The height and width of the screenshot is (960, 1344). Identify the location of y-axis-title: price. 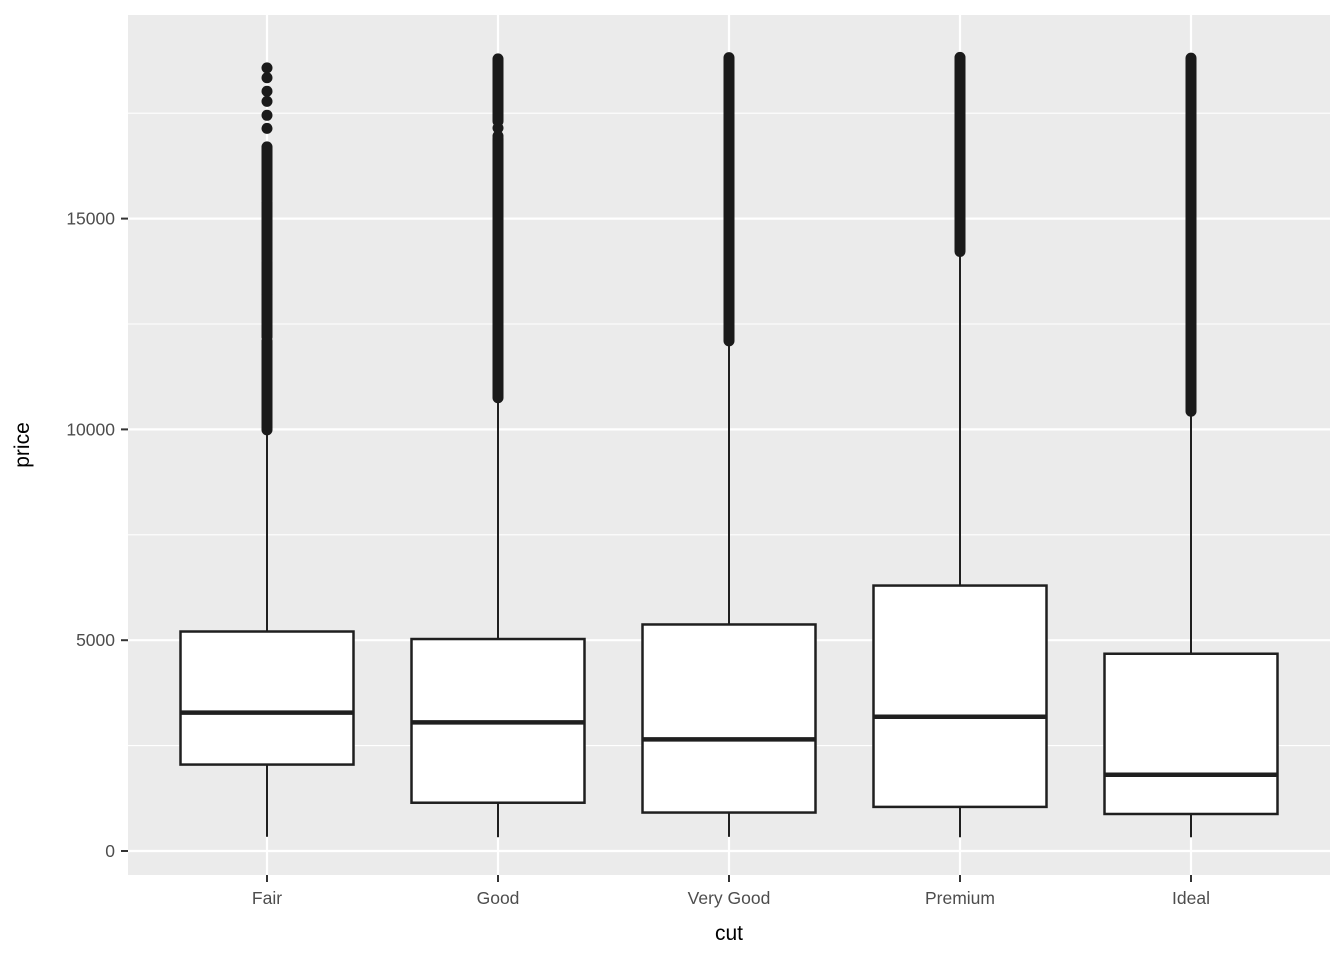
(22, 445).